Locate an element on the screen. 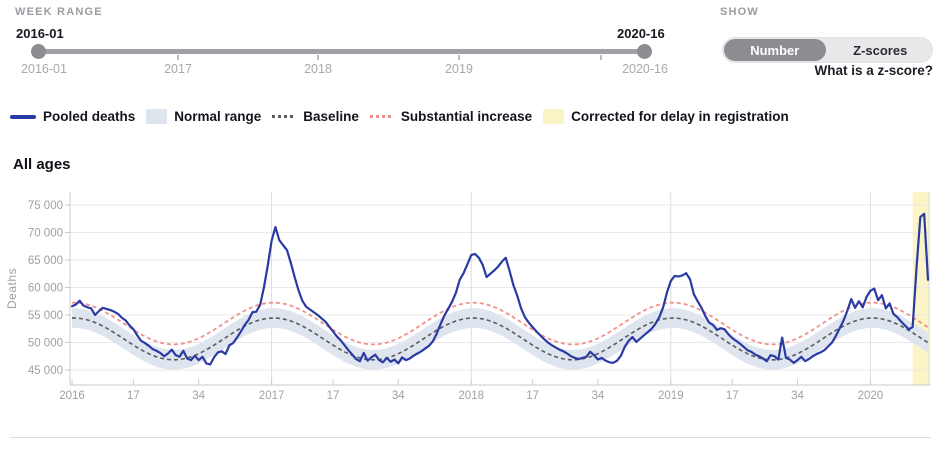  y-tick-label: 65 000 is located at coordinates (45, 261).